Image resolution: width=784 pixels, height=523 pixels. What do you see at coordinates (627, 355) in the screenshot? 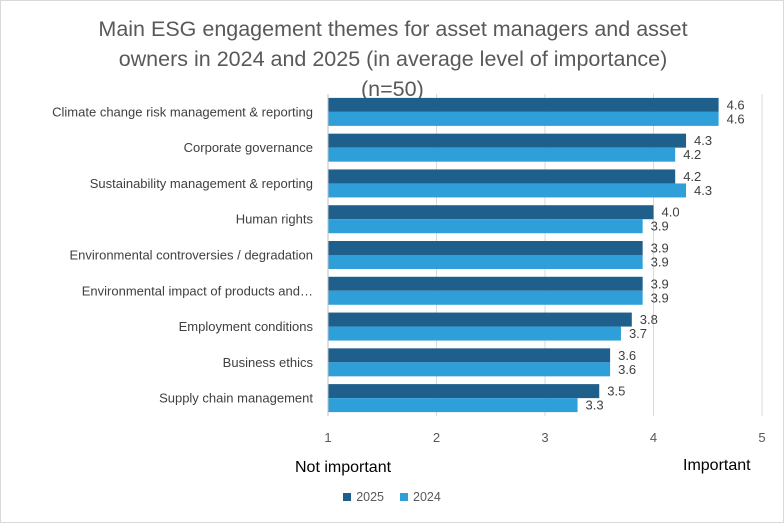
I see `data-label-2025: 3.6` at bounding box center [627, 355].